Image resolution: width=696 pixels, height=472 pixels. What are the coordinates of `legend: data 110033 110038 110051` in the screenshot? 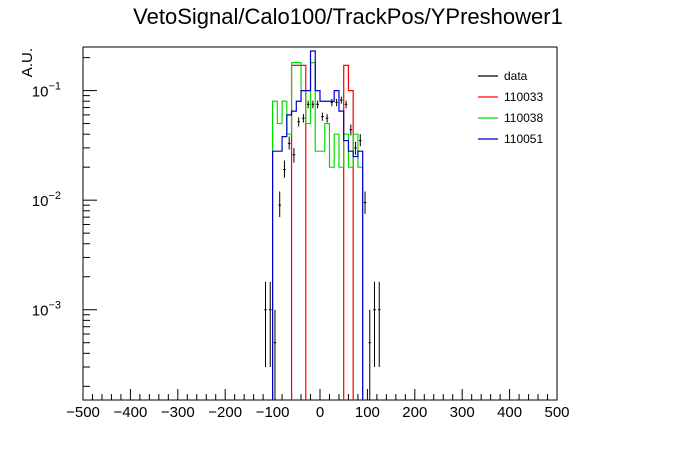 It's located at (510, 107).